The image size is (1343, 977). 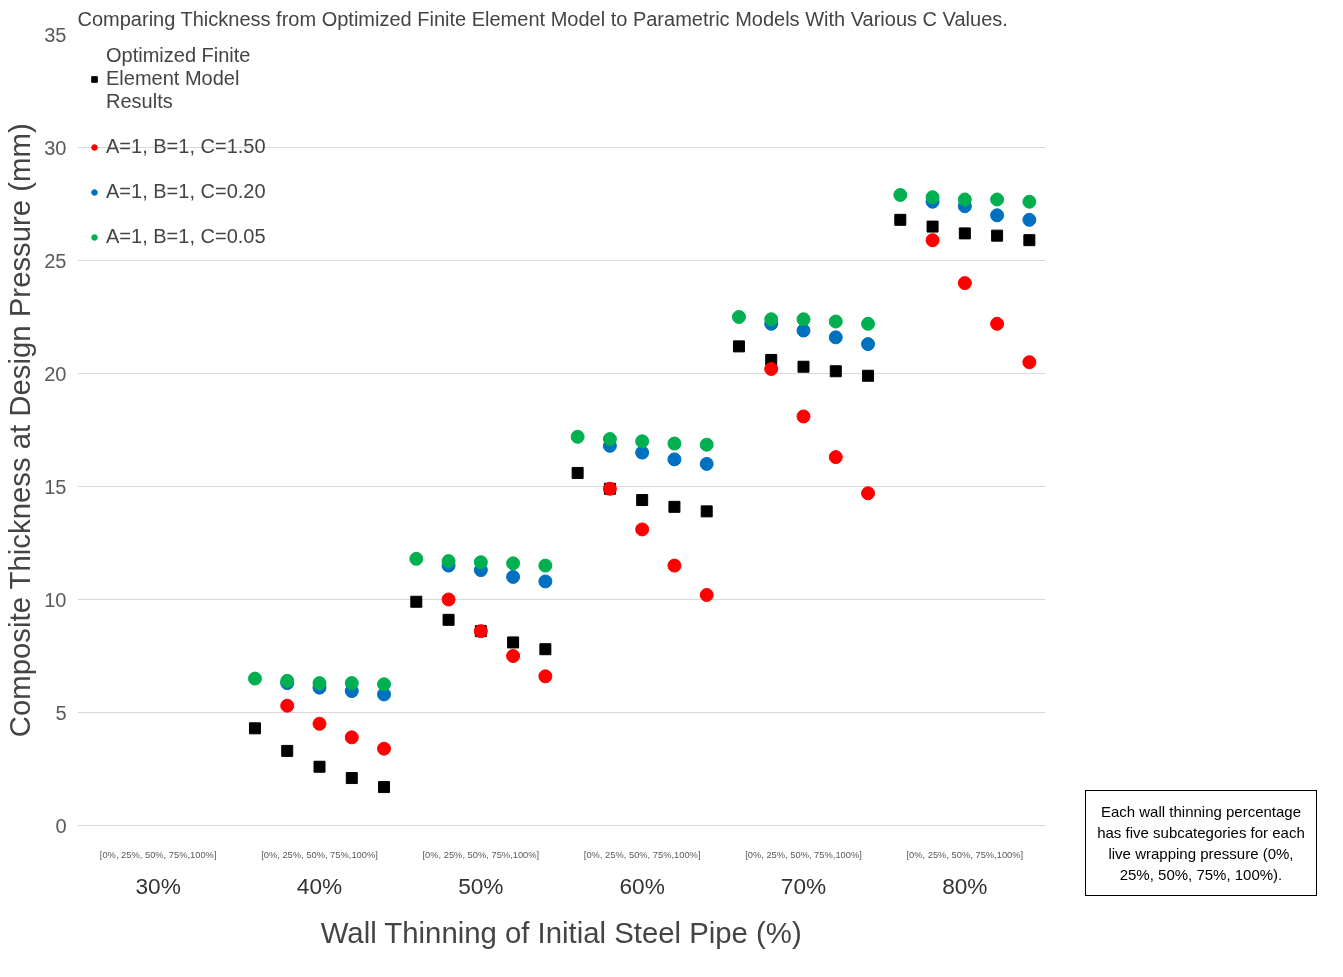 What do you see at coordinates (1201, 843) in the screenshot?
I see `text: Each wall thinning percentage has five subcategories for each live wrapping pressure (0%, 25%, 50%, 75%, 100%).` at bounding box center [1201, 843].